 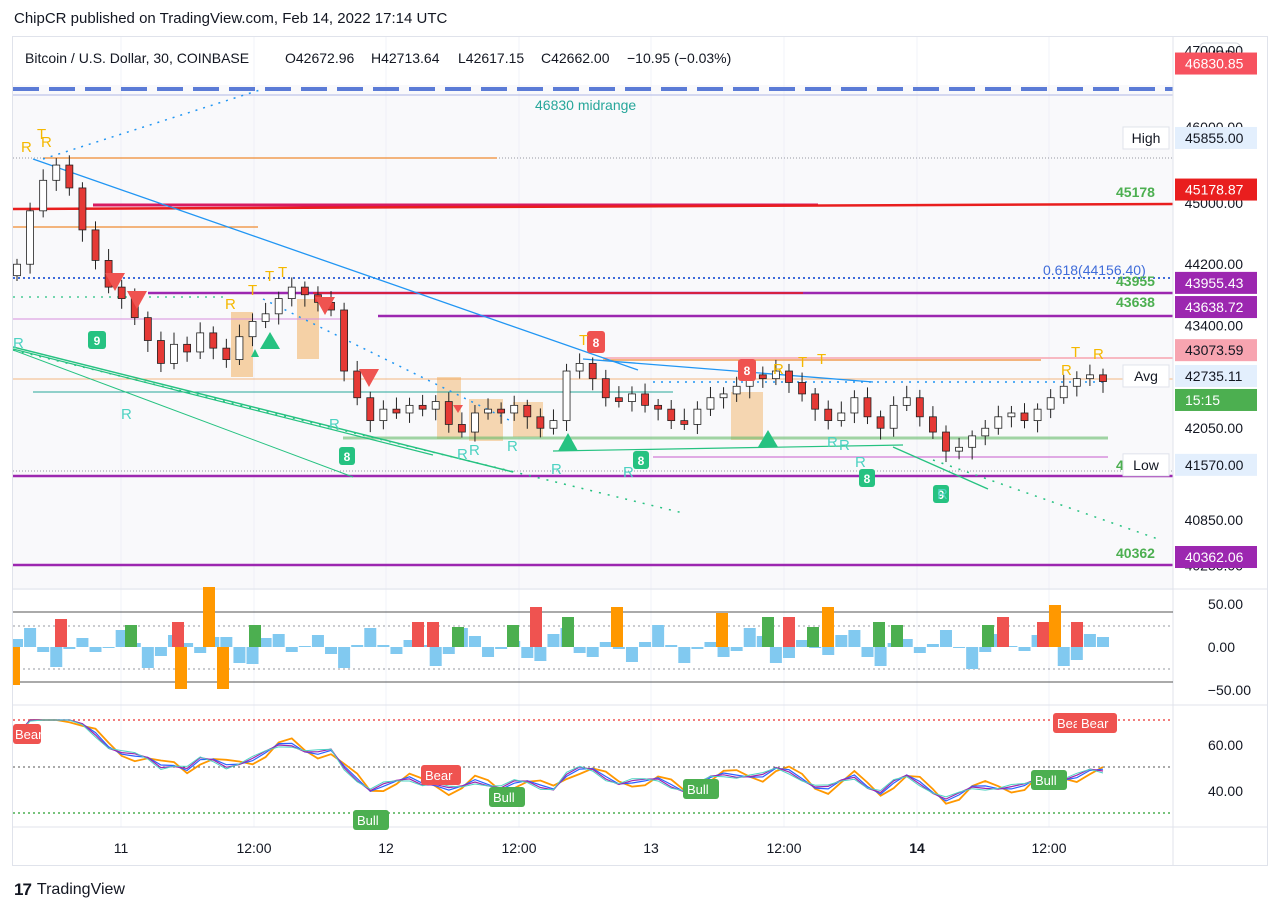 I want to click on svg-text: 8, so click(x=867, y=479).